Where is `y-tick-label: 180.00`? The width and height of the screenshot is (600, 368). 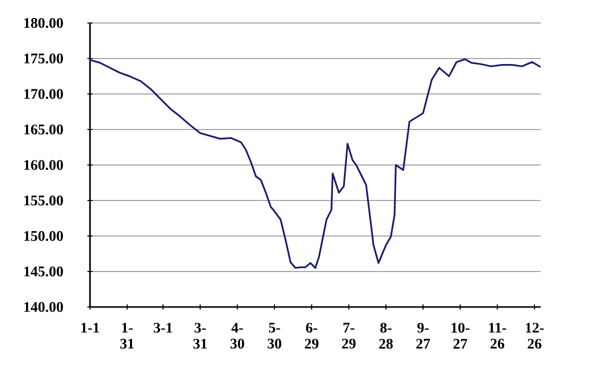
y-tick-label: 180.00 is located at coordinates (43, 23).